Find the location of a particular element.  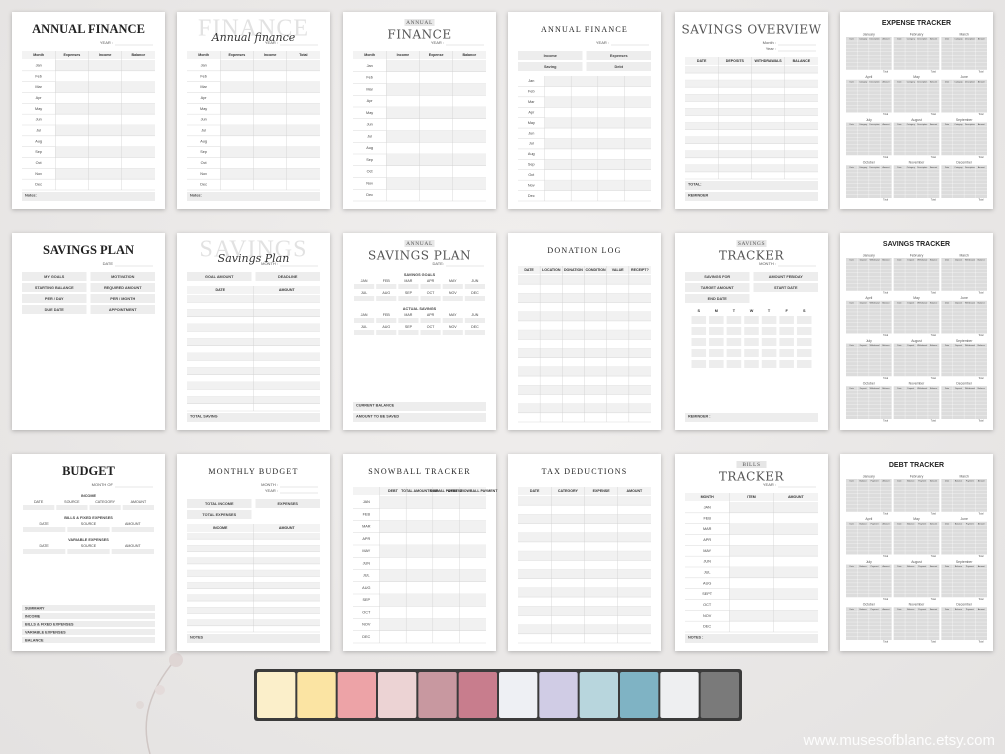

section-item: DATE is located at coordinates (45, 546).